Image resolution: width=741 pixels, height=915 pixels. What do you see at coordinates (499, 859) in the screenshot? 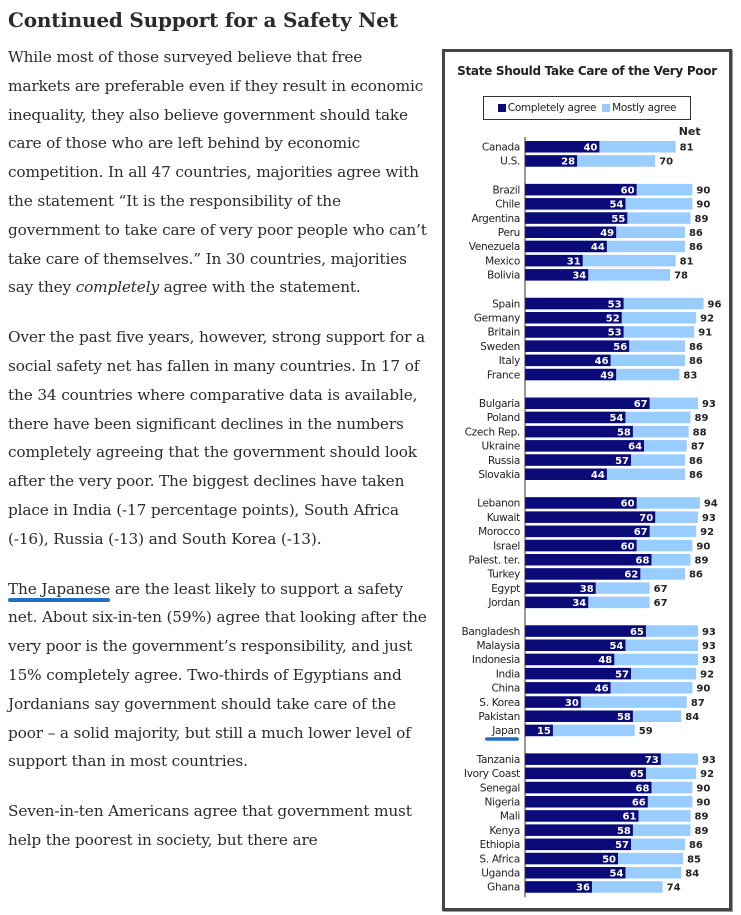
I see `country-label: S. Africa` at bounding box center [499, 859].